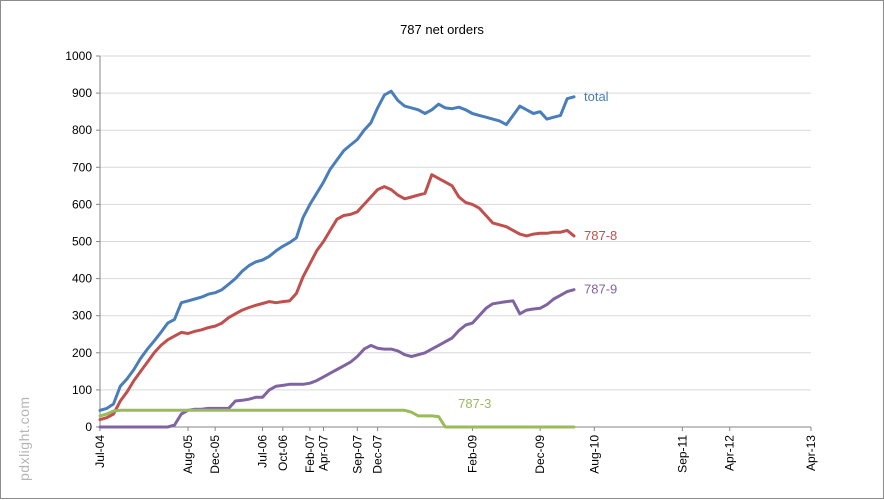 Image resolution: width=884 pixels, height=500 pixels. What do you see at coordinates (474, 403) in the screenshot?
I see `series-label-787-3: 787-3` at bounding box center [474, 403].